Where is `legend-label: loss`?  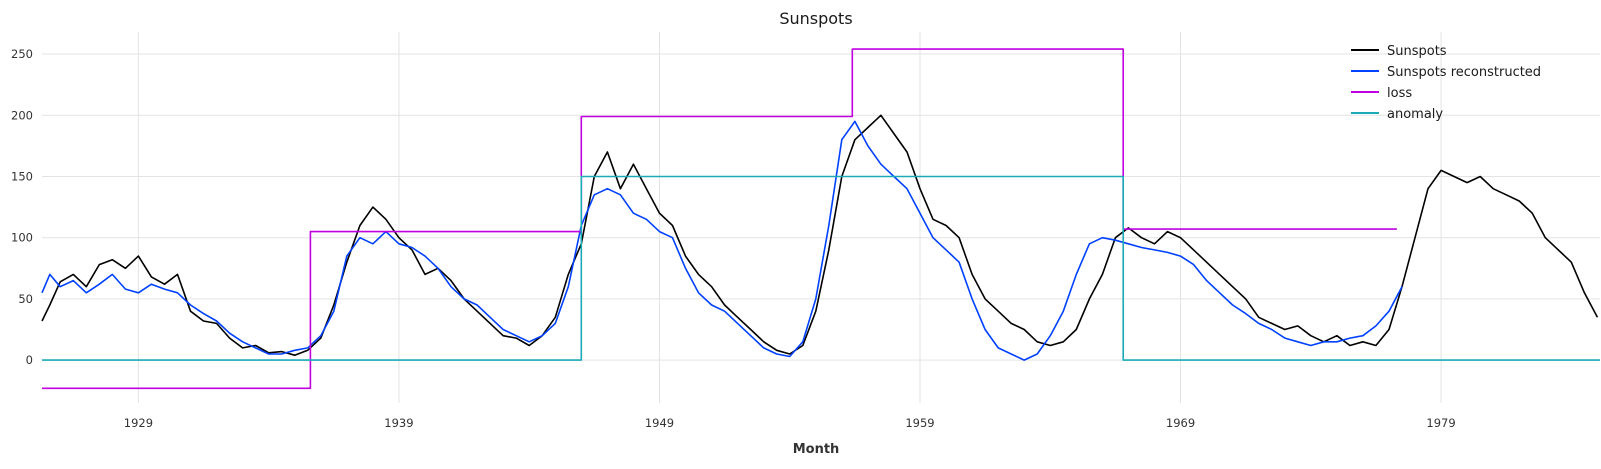
legend-label: loss is located at coordinates (1399, 93).